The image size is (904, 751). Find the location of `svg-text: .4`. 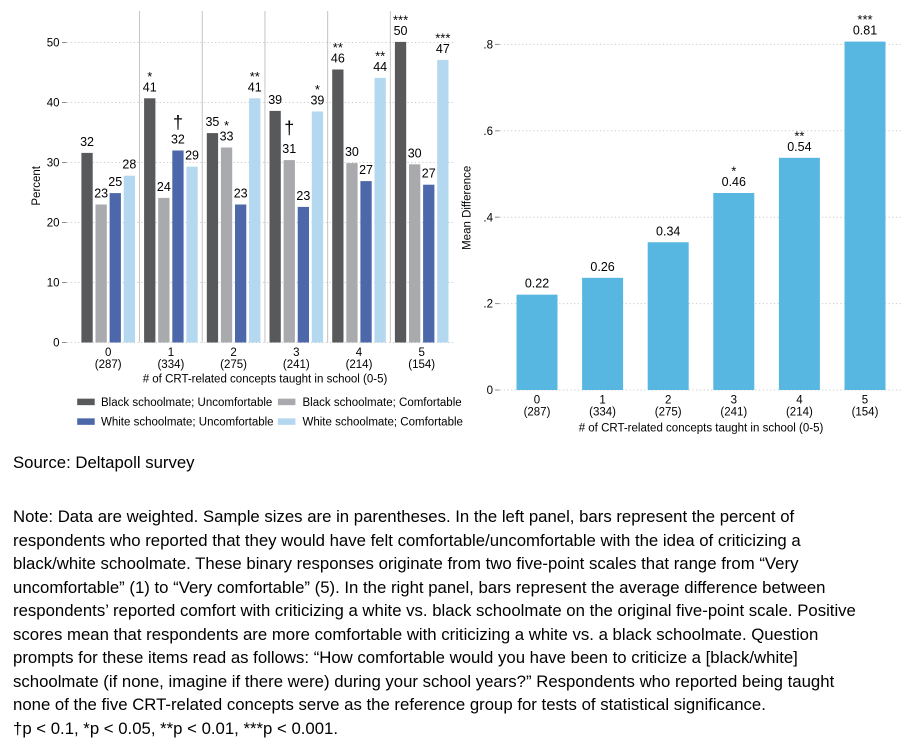

svg-text: .4 is located at coordinates (488, 218).